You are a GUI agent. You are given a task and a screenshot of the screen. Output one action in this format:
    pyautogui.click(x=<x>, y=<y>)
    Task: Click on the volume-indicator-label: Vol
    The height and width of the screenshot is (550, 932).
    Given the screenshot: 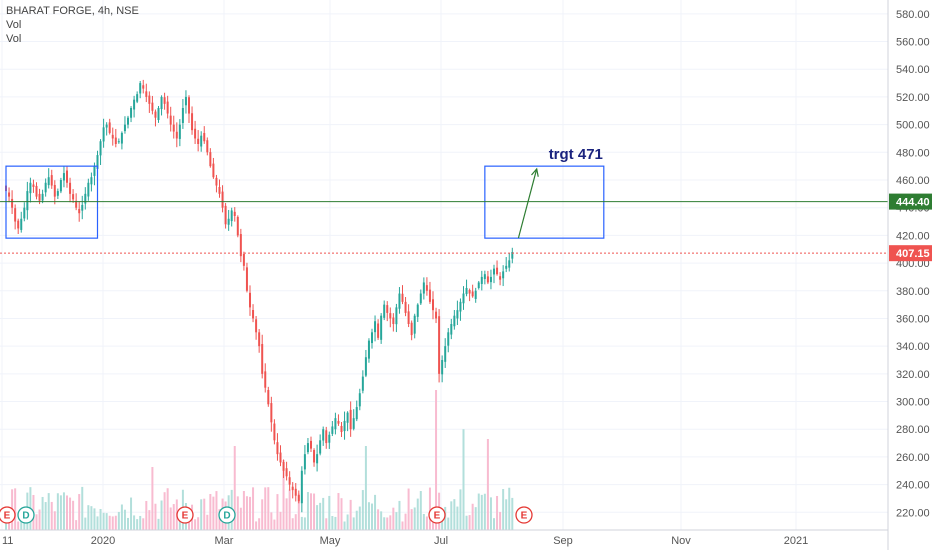 What is the action you would take?
    pyautogui.click(x=14, y=25)
    